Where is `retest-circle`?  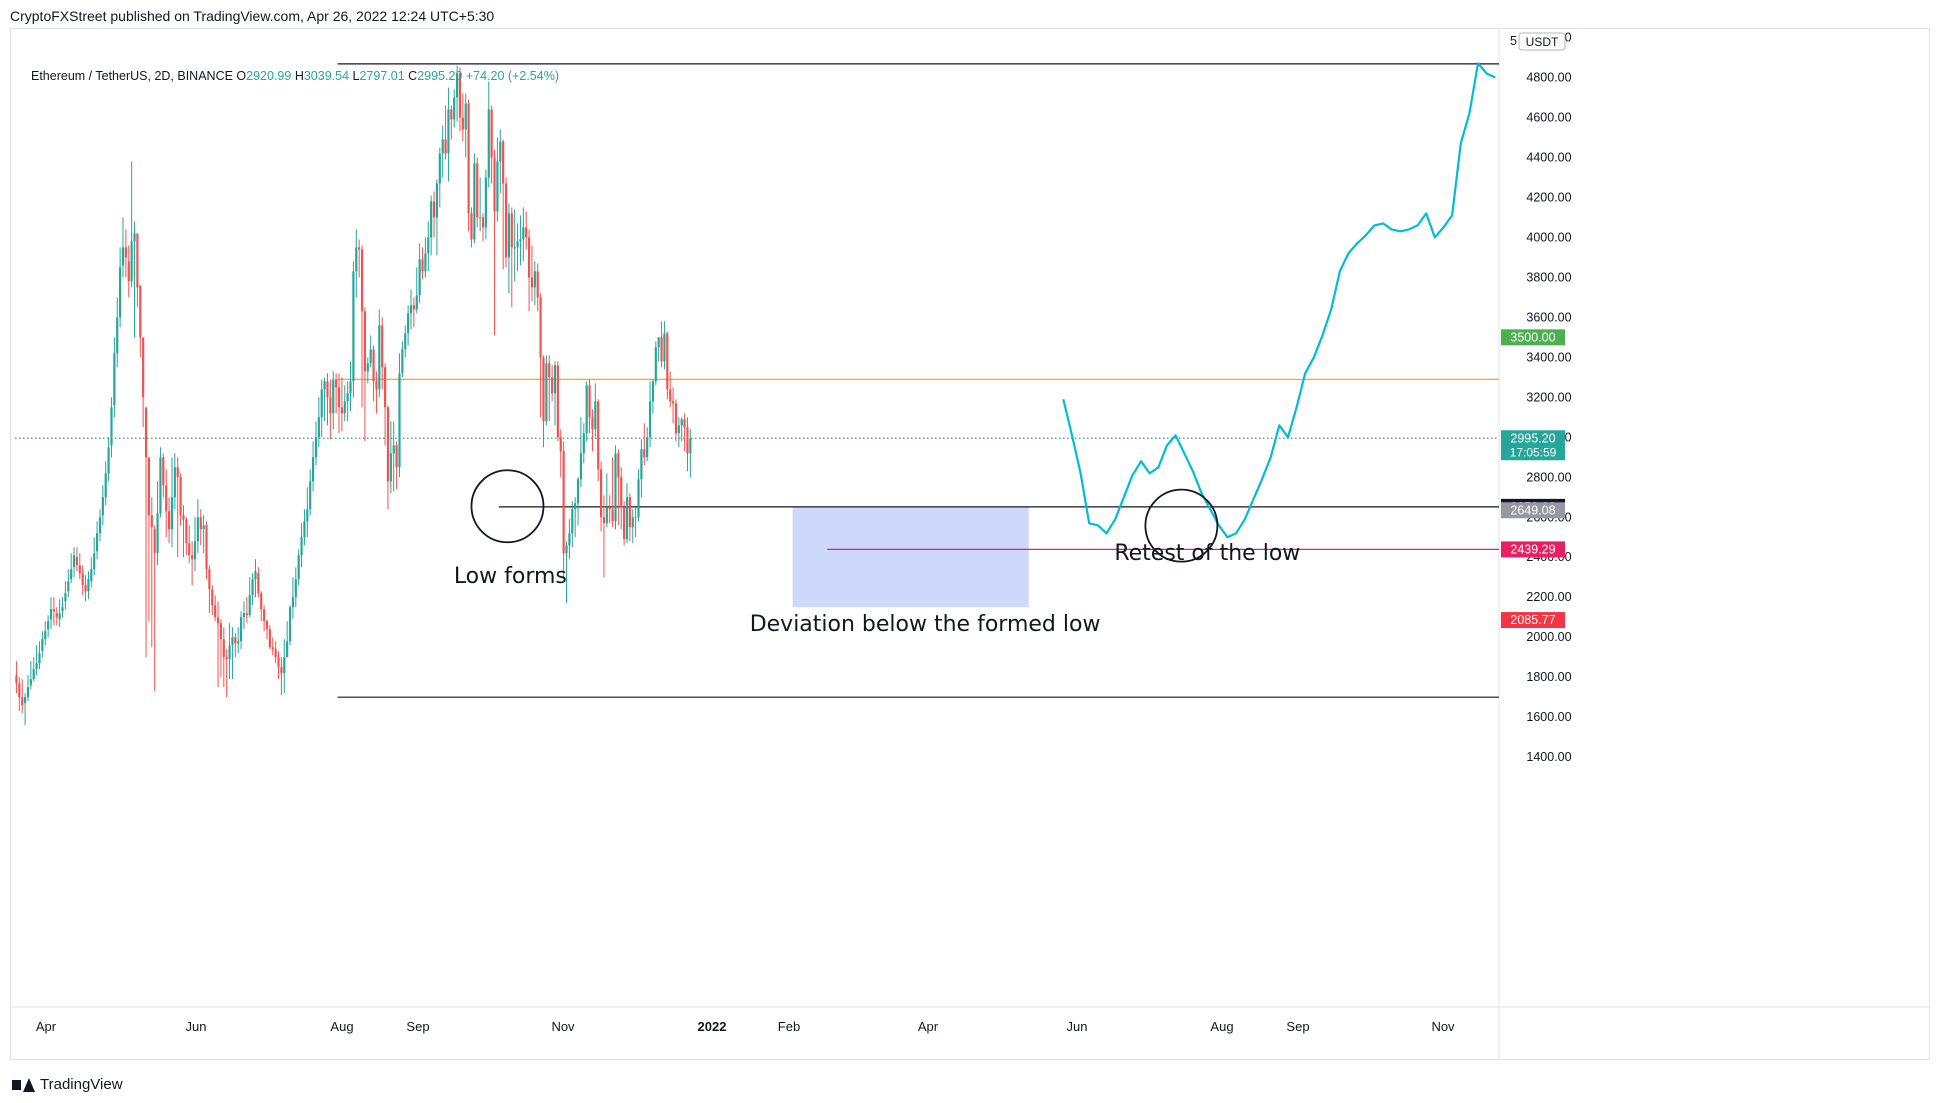 retest-circle is located at coordinates (1181, 525).